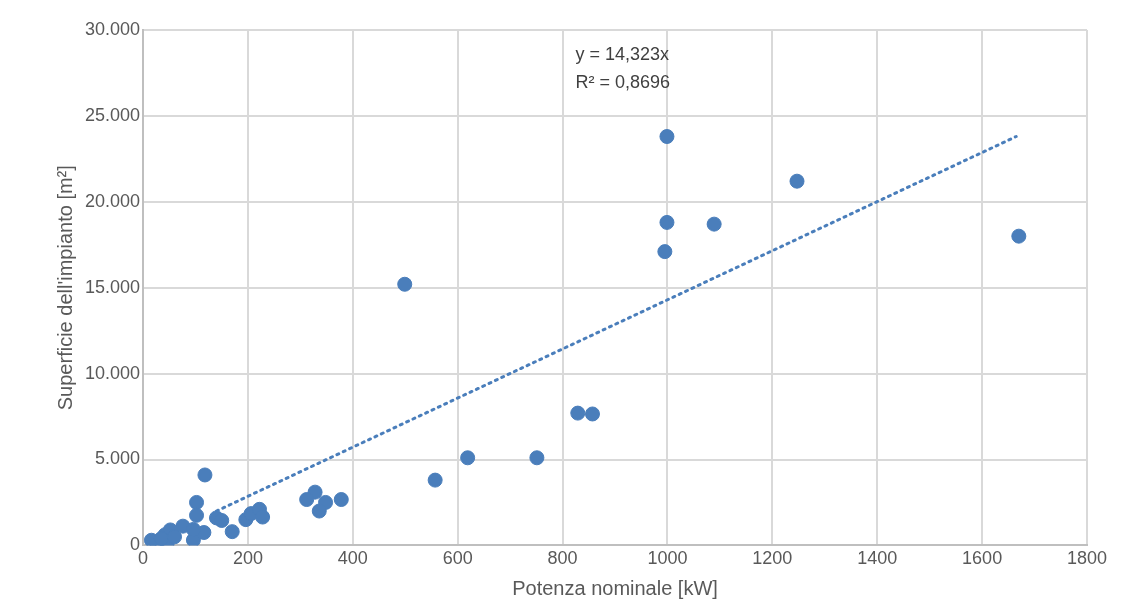  Describe the element at coordinates (112, 286) in the screenshot. I see `y-tick-label: 15.000` at that location.